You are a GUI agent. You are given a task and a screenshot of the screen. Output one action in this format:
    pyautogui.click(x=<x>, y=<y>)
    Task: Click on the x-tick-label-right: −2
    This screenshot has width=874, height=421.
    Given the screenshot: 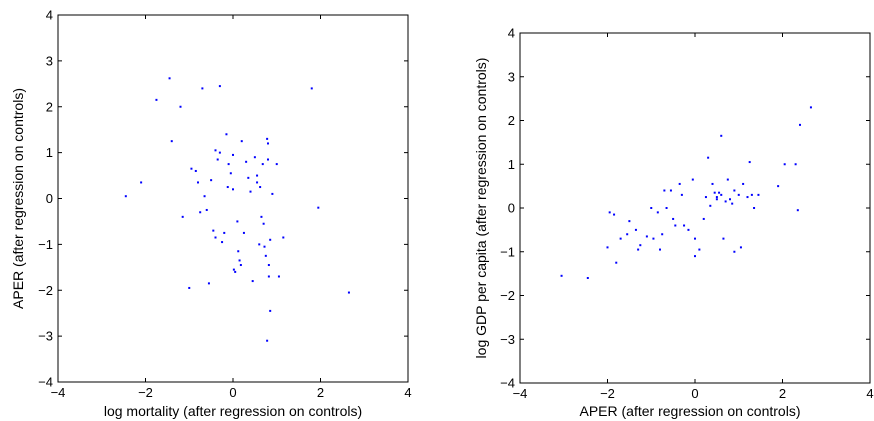 What is the action you would take?
    pyautogui.click(x=607, y=393)
    